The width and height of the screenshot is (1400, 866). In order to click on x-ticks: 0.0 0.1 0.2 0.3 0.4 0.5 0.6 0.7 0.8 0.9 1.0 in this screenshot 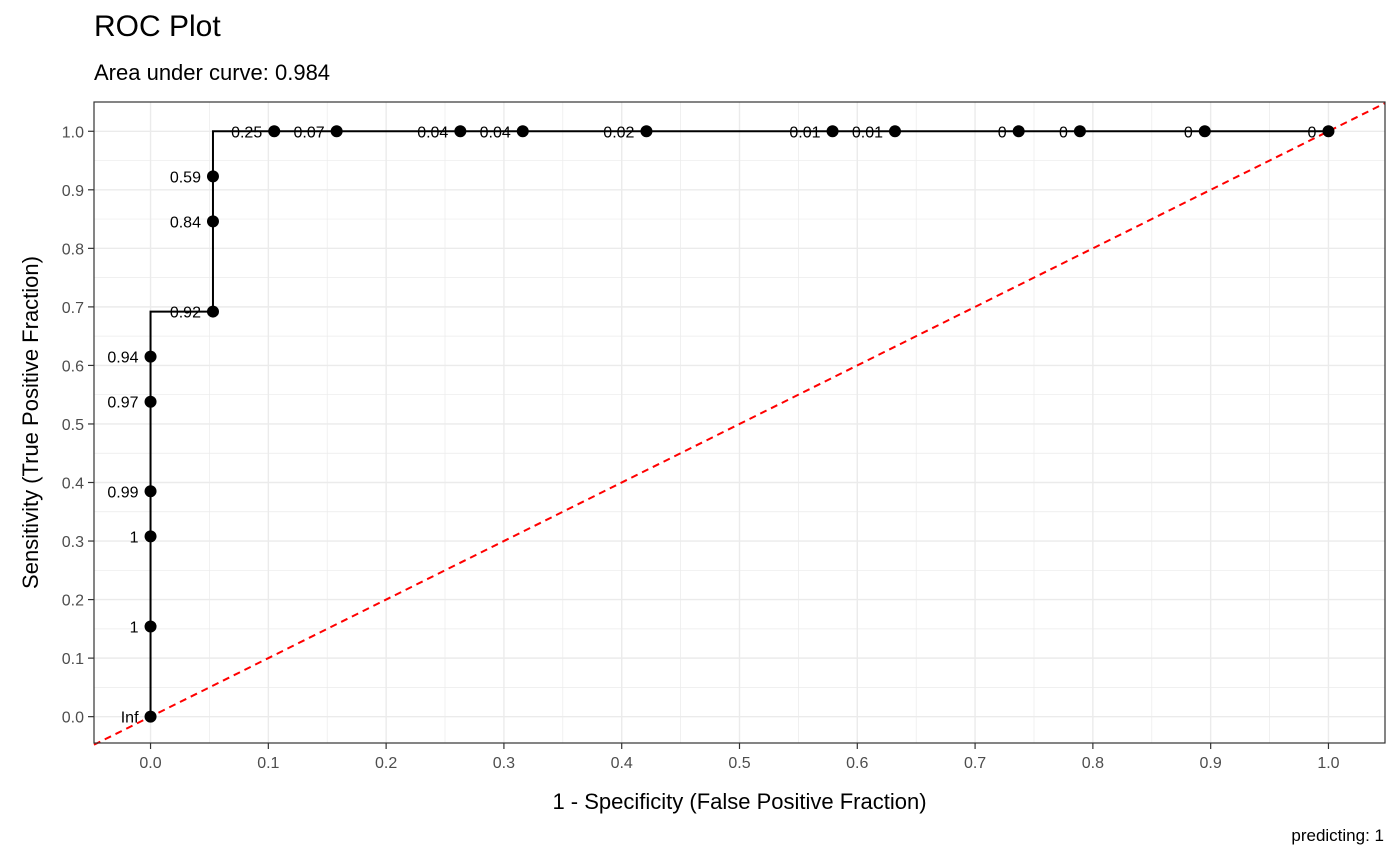, I will do `click(739, 757)`.